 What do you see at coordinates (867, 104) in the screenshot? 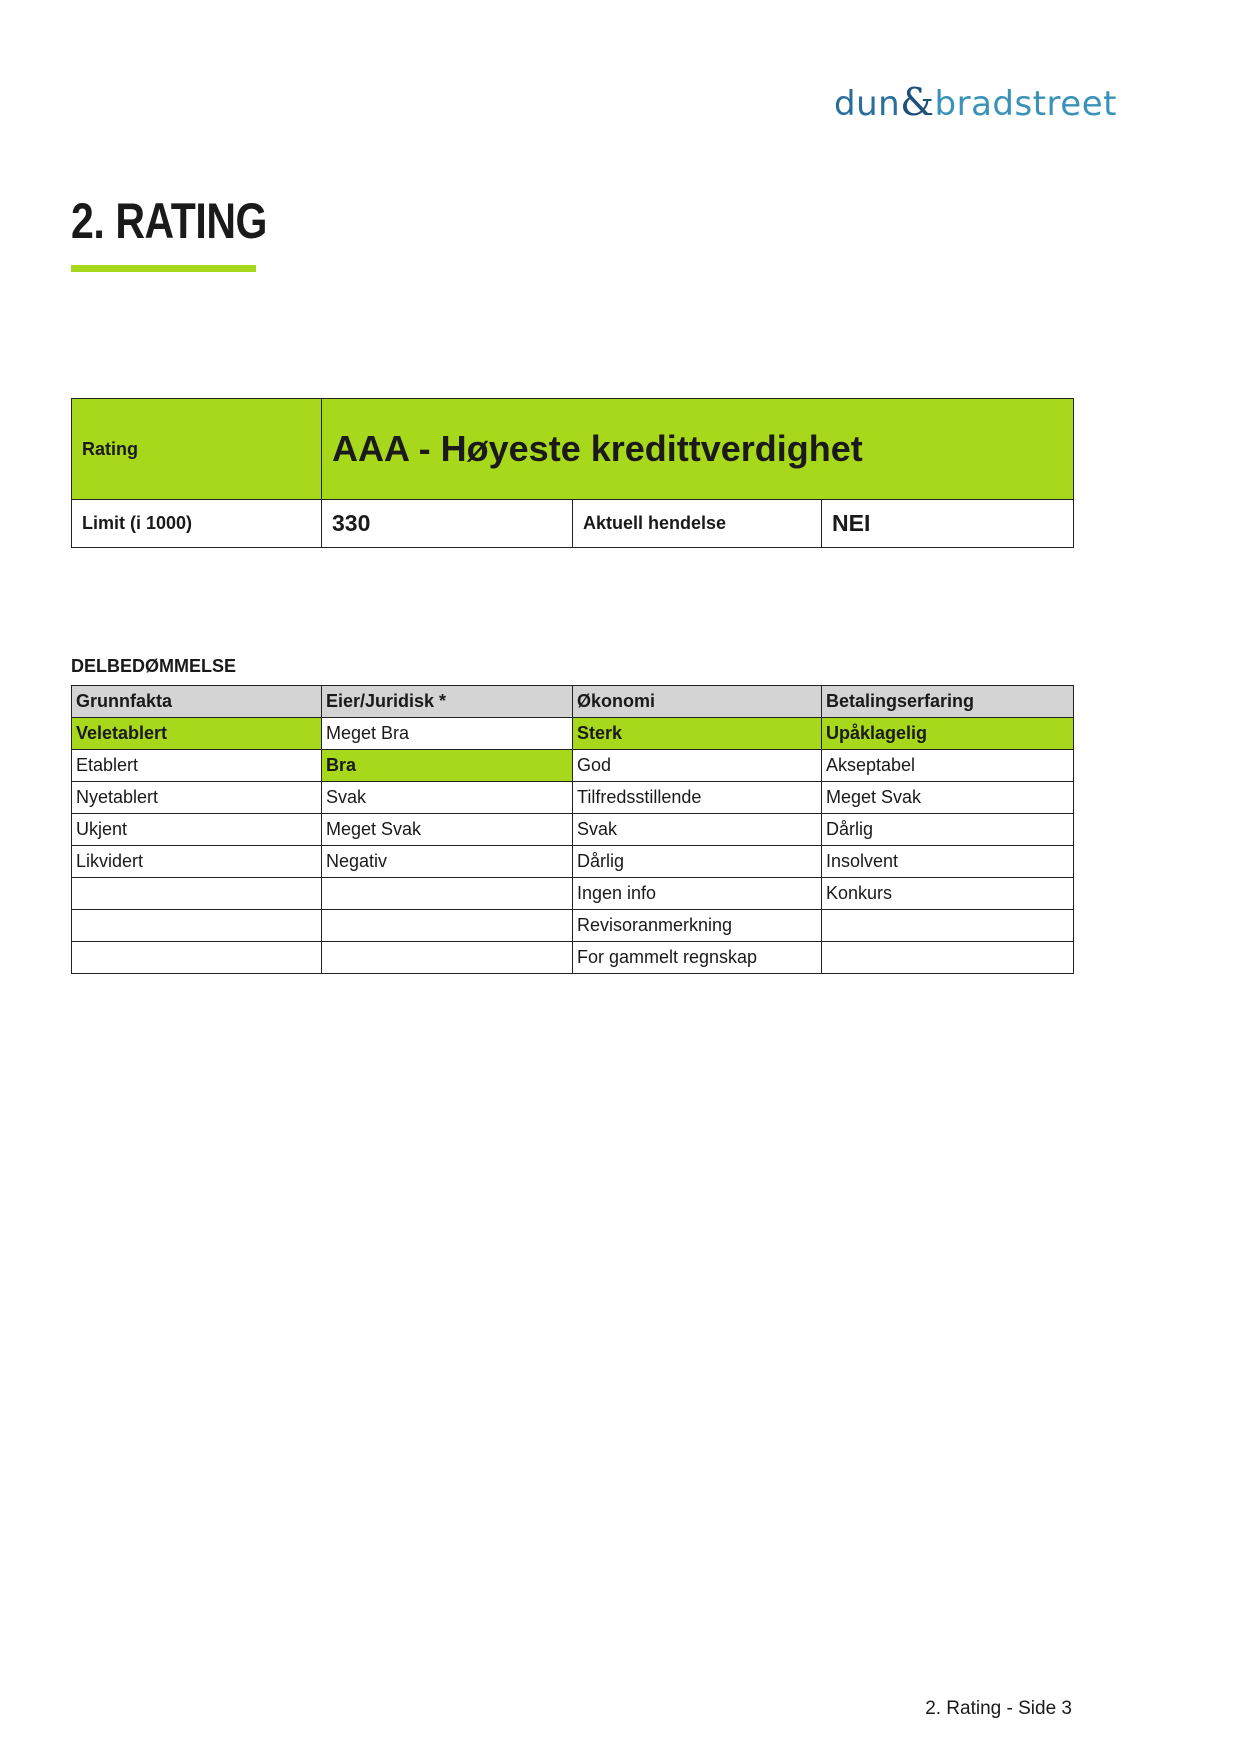
I see `logo-text-dun: dun` at bounding box center [867, 104].